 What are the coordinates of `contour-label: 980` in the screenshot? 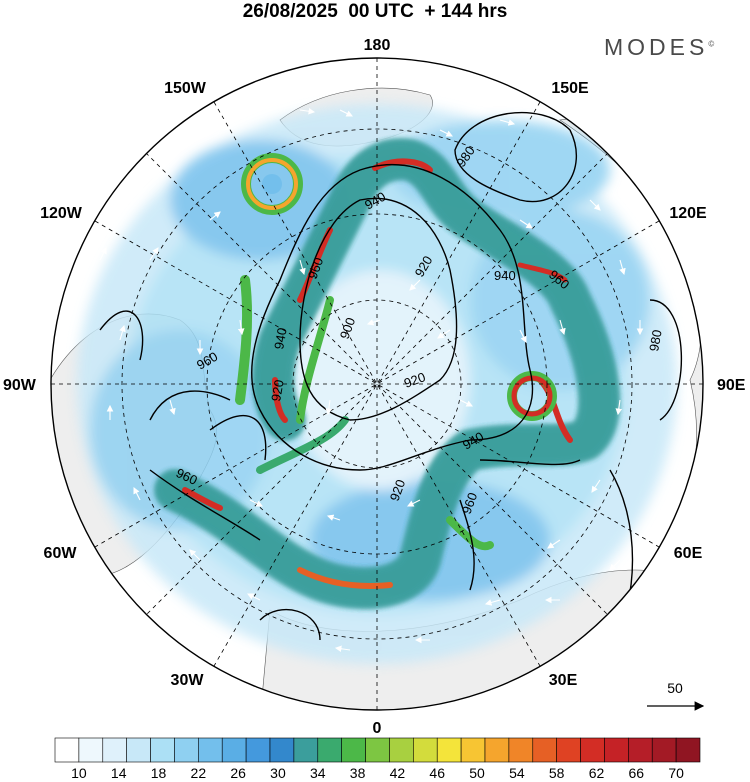 It's located at (655, 341).